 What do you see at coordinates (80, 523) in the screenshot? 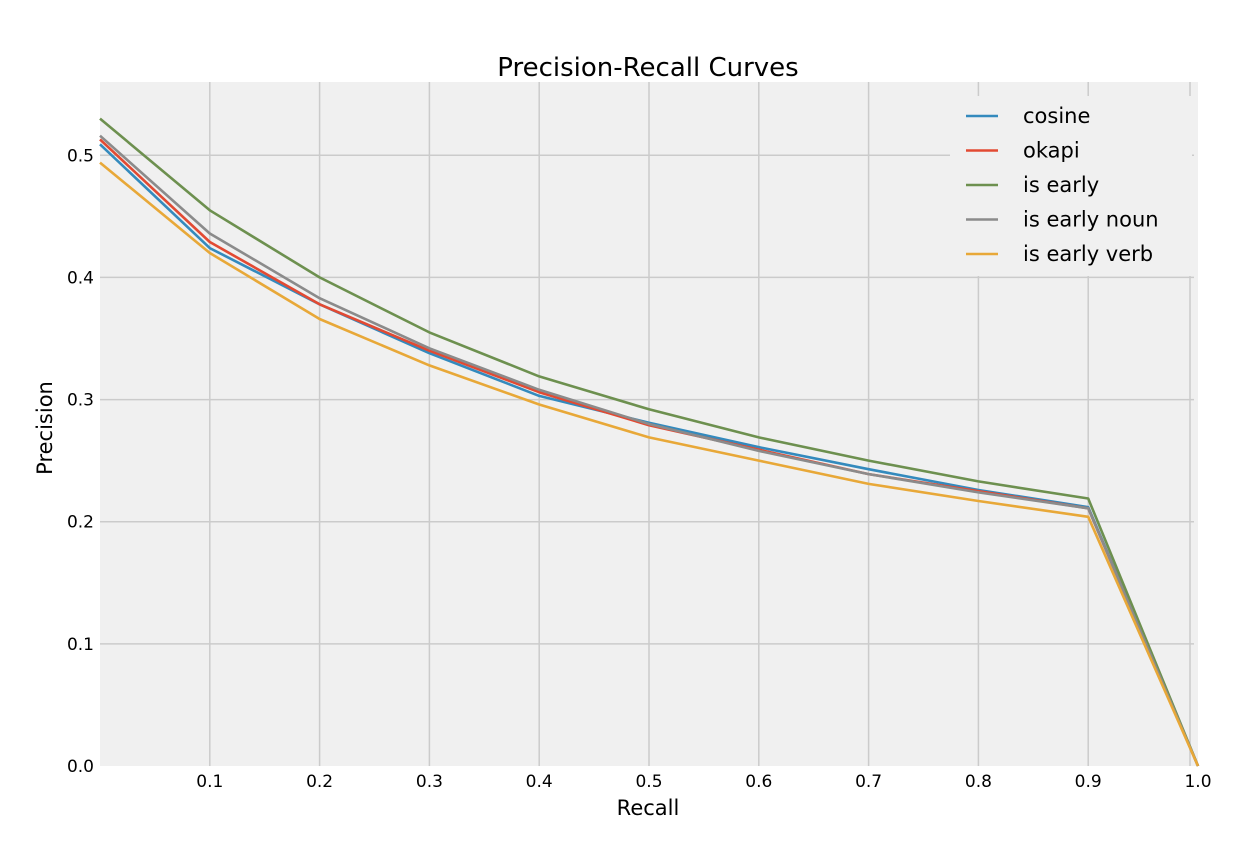
I see `y-tick-label: 0.2` at bounding box center [80, 523].